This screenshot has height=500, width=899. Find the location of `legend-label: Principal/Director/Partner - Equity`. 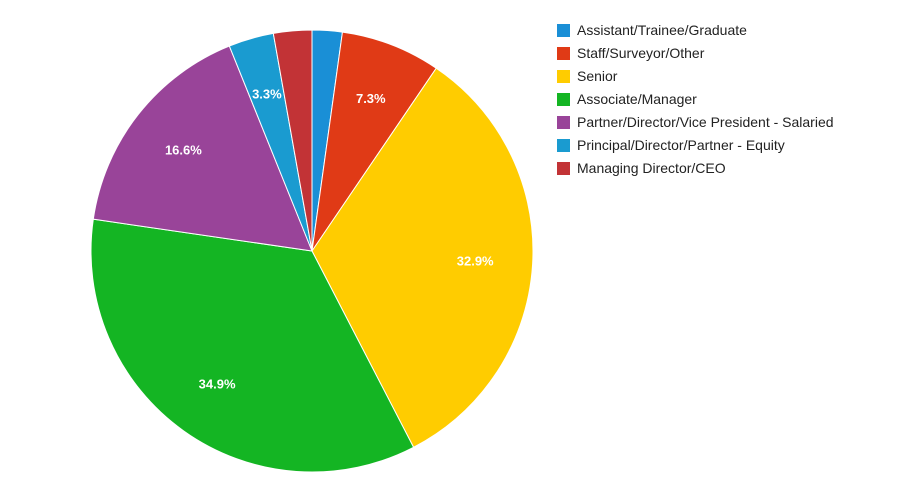

legend-label: Principal/Director/Partner - Equity is located at coordinates (681, 145).